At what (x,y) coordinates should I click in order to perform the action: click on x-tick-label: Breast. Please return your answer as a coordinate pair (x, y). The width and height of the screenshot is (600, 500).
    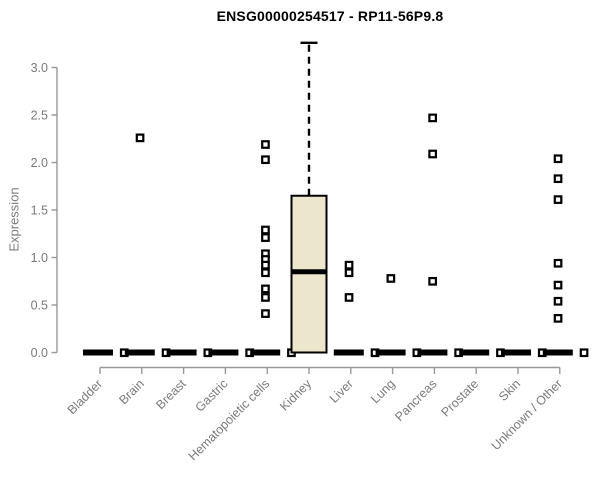
    Looking at the image, I should click on (171, 394).